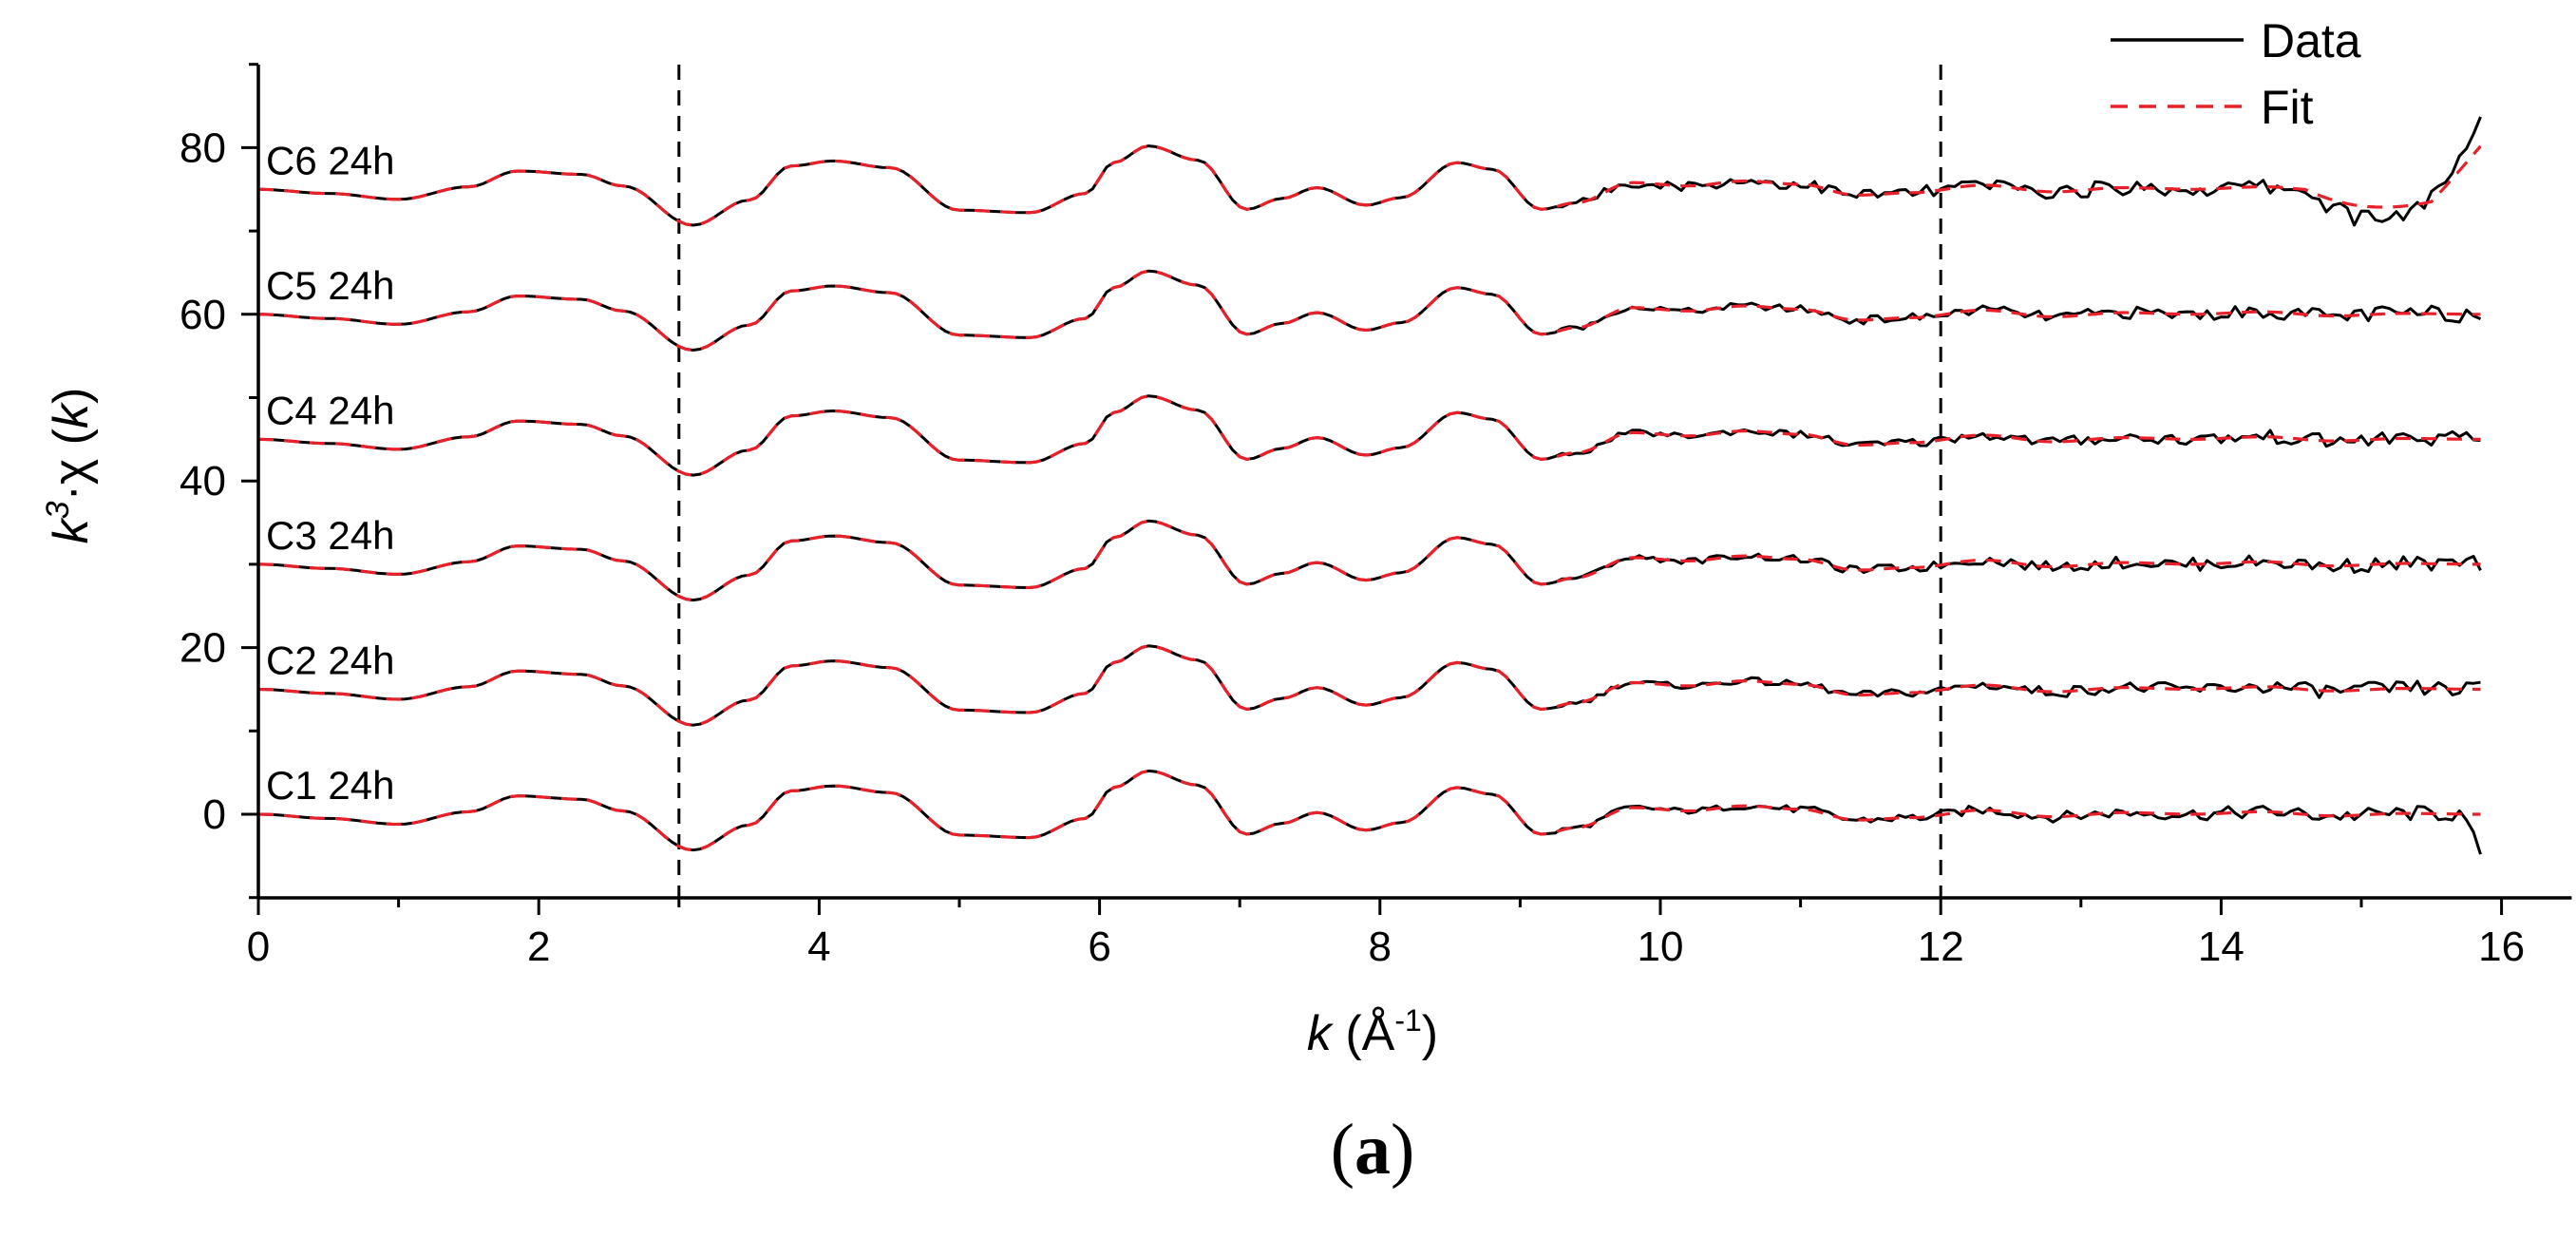 Image resolution: width=2576 pixels, height=1238 pixels. What do you see at coordinates (1363, 1034) in the screenshot?
I see `x-axis-unit-open: (Å` at bounding box center [1363, 1034].